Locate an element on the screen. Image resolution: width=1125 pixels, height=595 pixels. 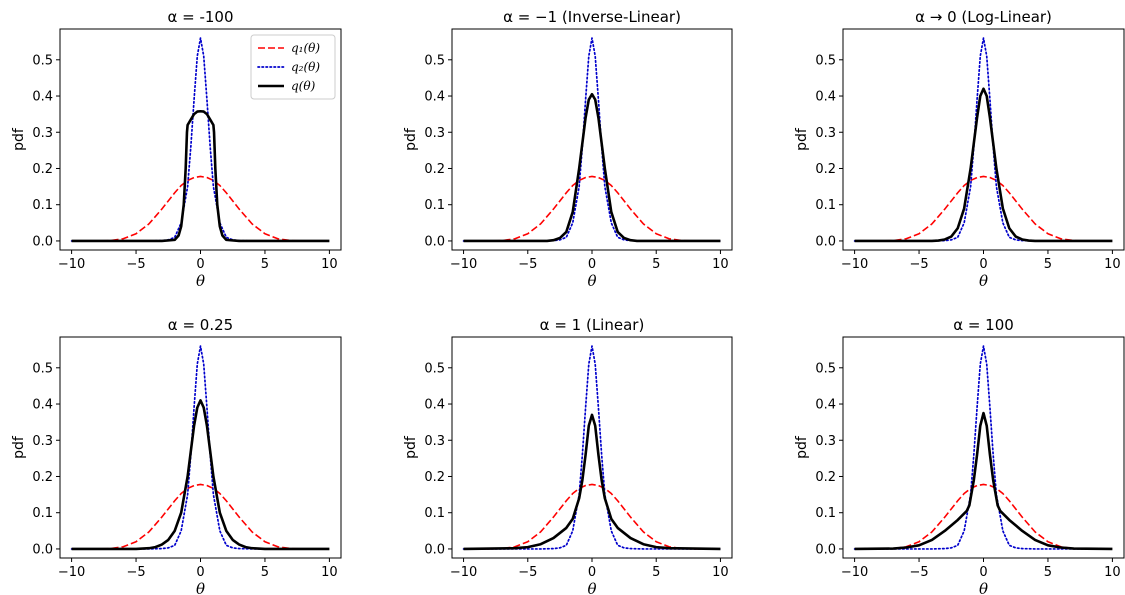
chart-2-y-tick-label: 0.2 is located at coordinates (825, 169).